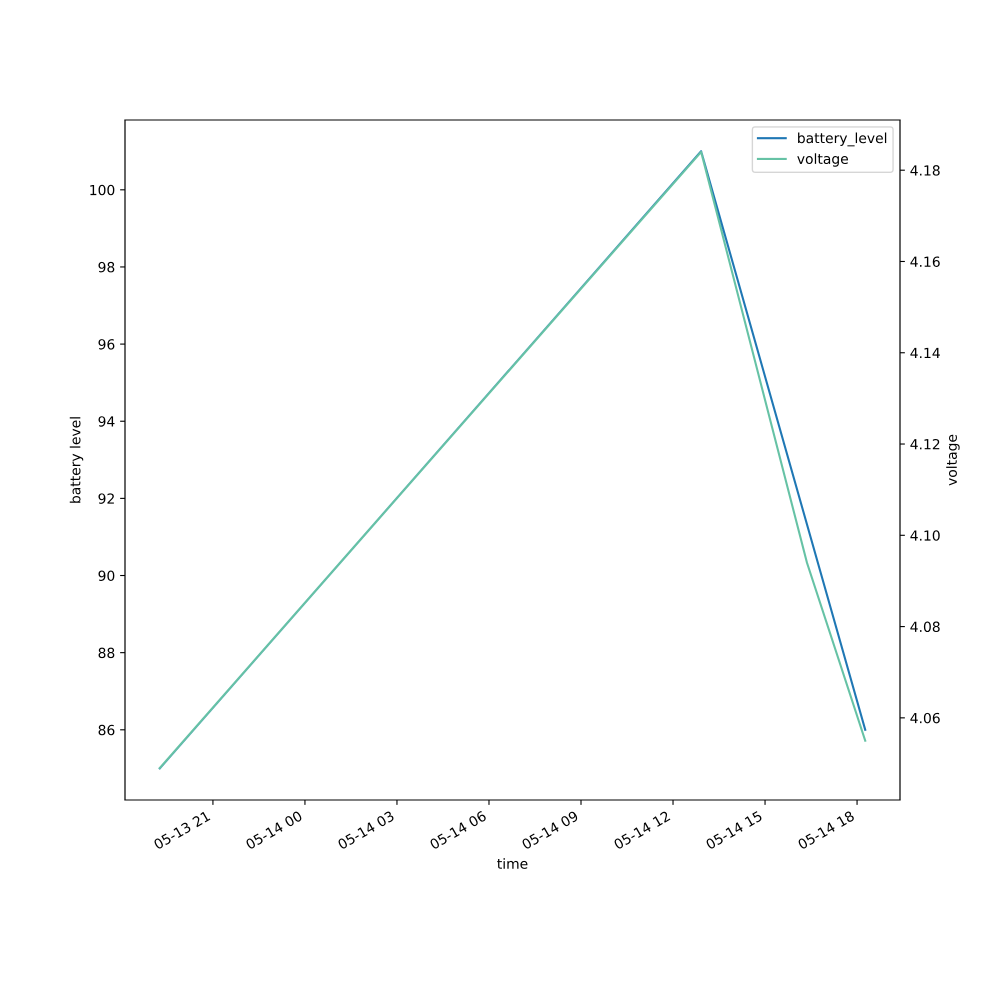  Describe the element at coordinates (842, 139) in the screenshot. I see `legend-label: battery_level` at that location.